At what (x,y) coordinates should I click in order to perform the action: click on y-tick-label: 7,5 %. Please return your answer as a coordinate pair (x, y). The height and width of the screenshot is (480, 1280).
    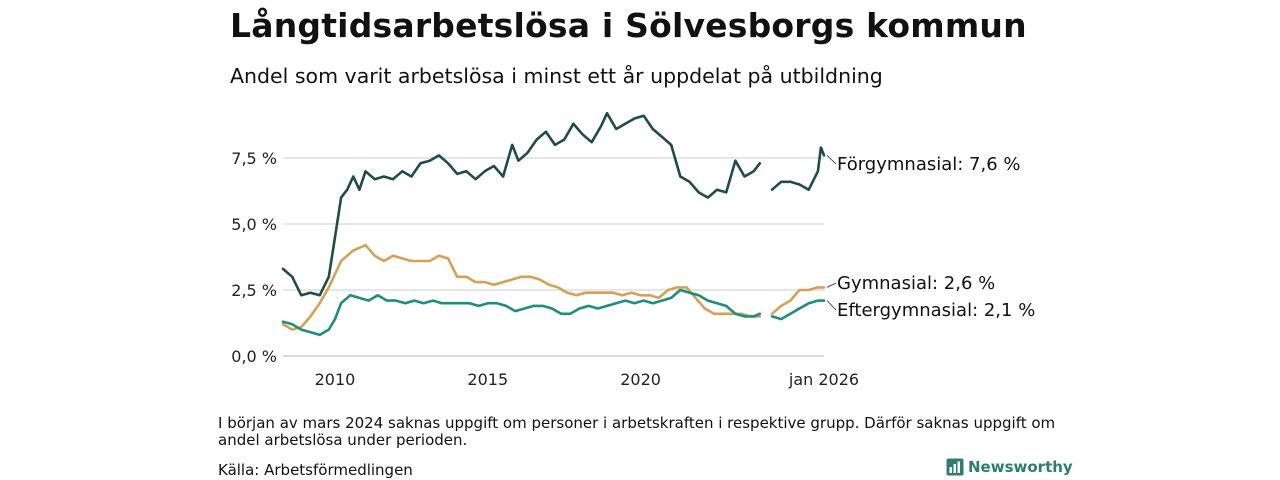
    Looking at the image, I should click on (254, 158).